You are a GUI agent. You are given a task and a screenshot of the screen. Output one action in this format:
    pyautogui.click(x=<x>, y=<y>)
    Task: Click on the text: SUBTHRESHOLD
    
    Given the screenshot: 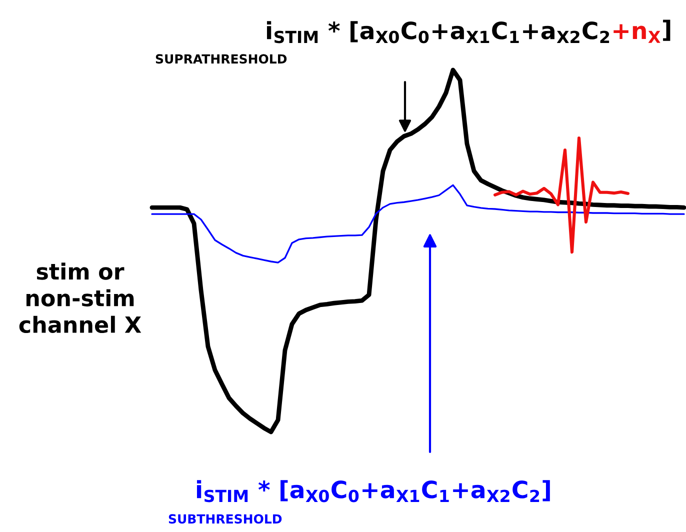 What is the action you would take?
    pyautogui.click(x=225, y=519)
    